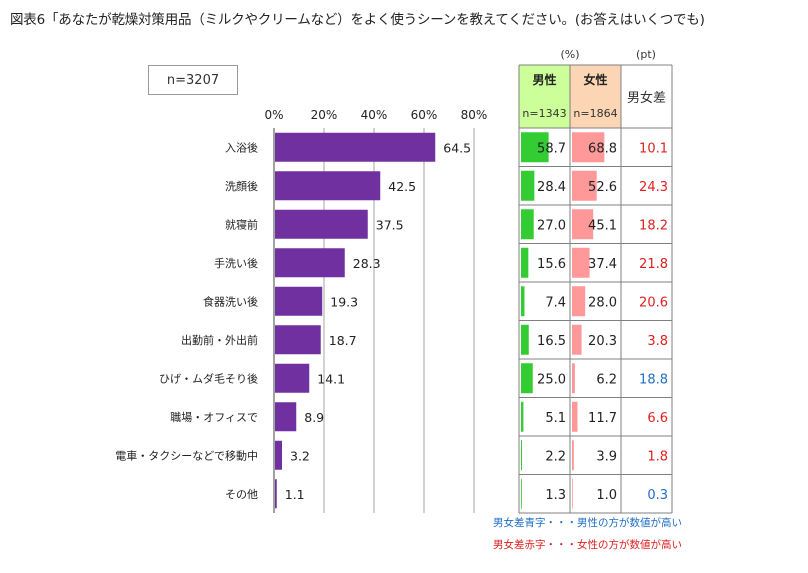 The image size is (808, 573). Describe the element at coordinates (402, 186) in the screenshot. I see `bar-value-label: 42.5` at that location.